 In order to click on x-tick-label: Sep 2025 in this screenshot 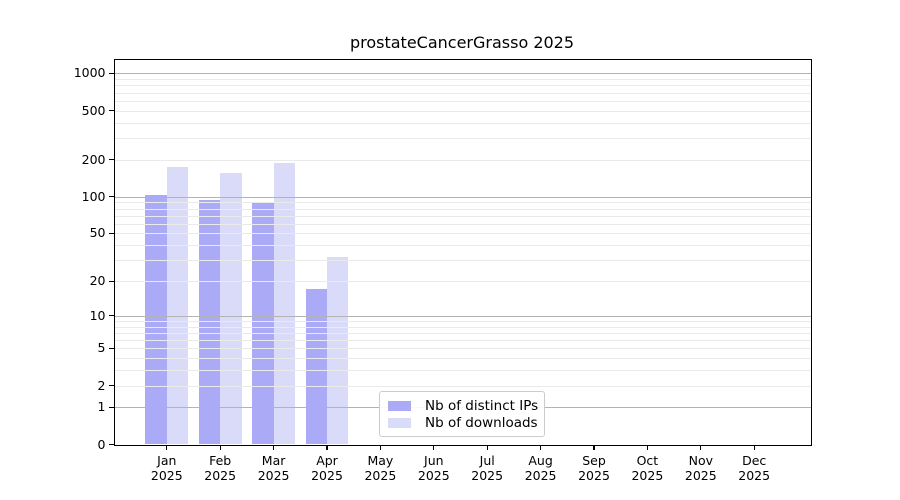, I will do `click(594, 468)`.